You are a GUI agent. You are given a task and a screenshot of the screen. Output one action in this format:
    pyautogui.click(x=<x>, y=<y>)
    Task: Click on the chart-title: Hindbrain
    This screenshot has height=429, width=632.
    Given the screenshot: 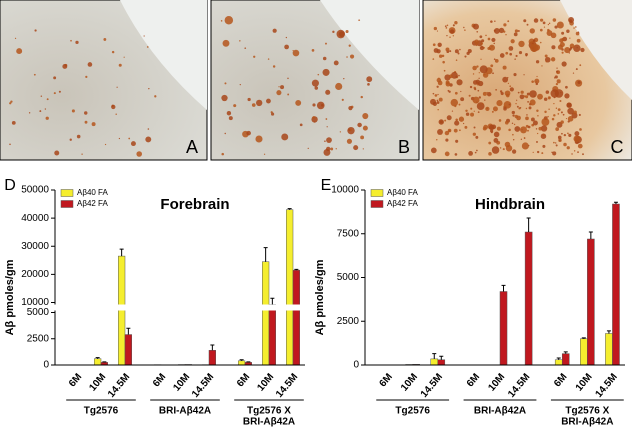 What is the action you would take?
    pyautogui.click(x=510, y=204)
    